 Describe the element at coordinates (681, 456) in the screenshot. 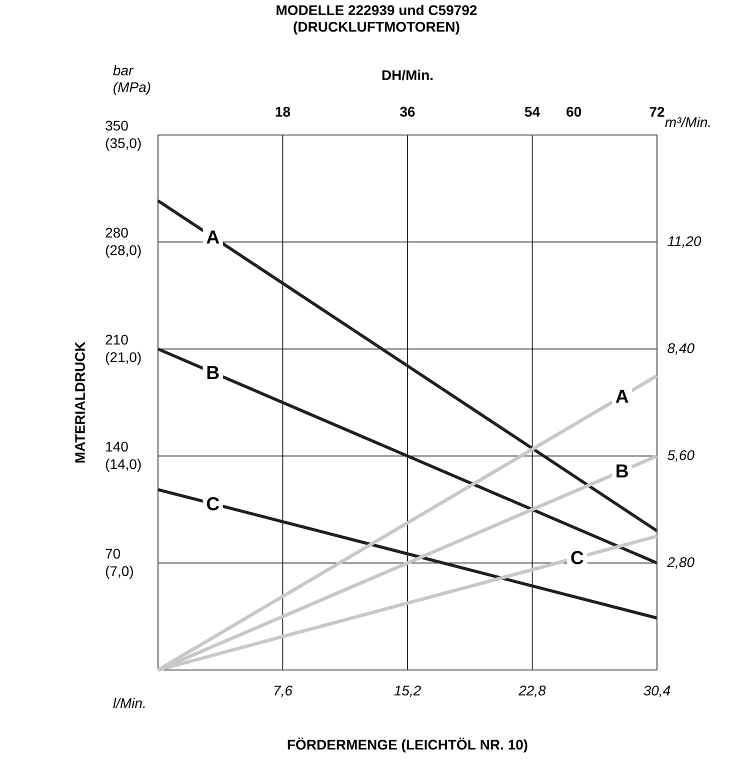

I see `y2-tick-label: 5,60` at that location.